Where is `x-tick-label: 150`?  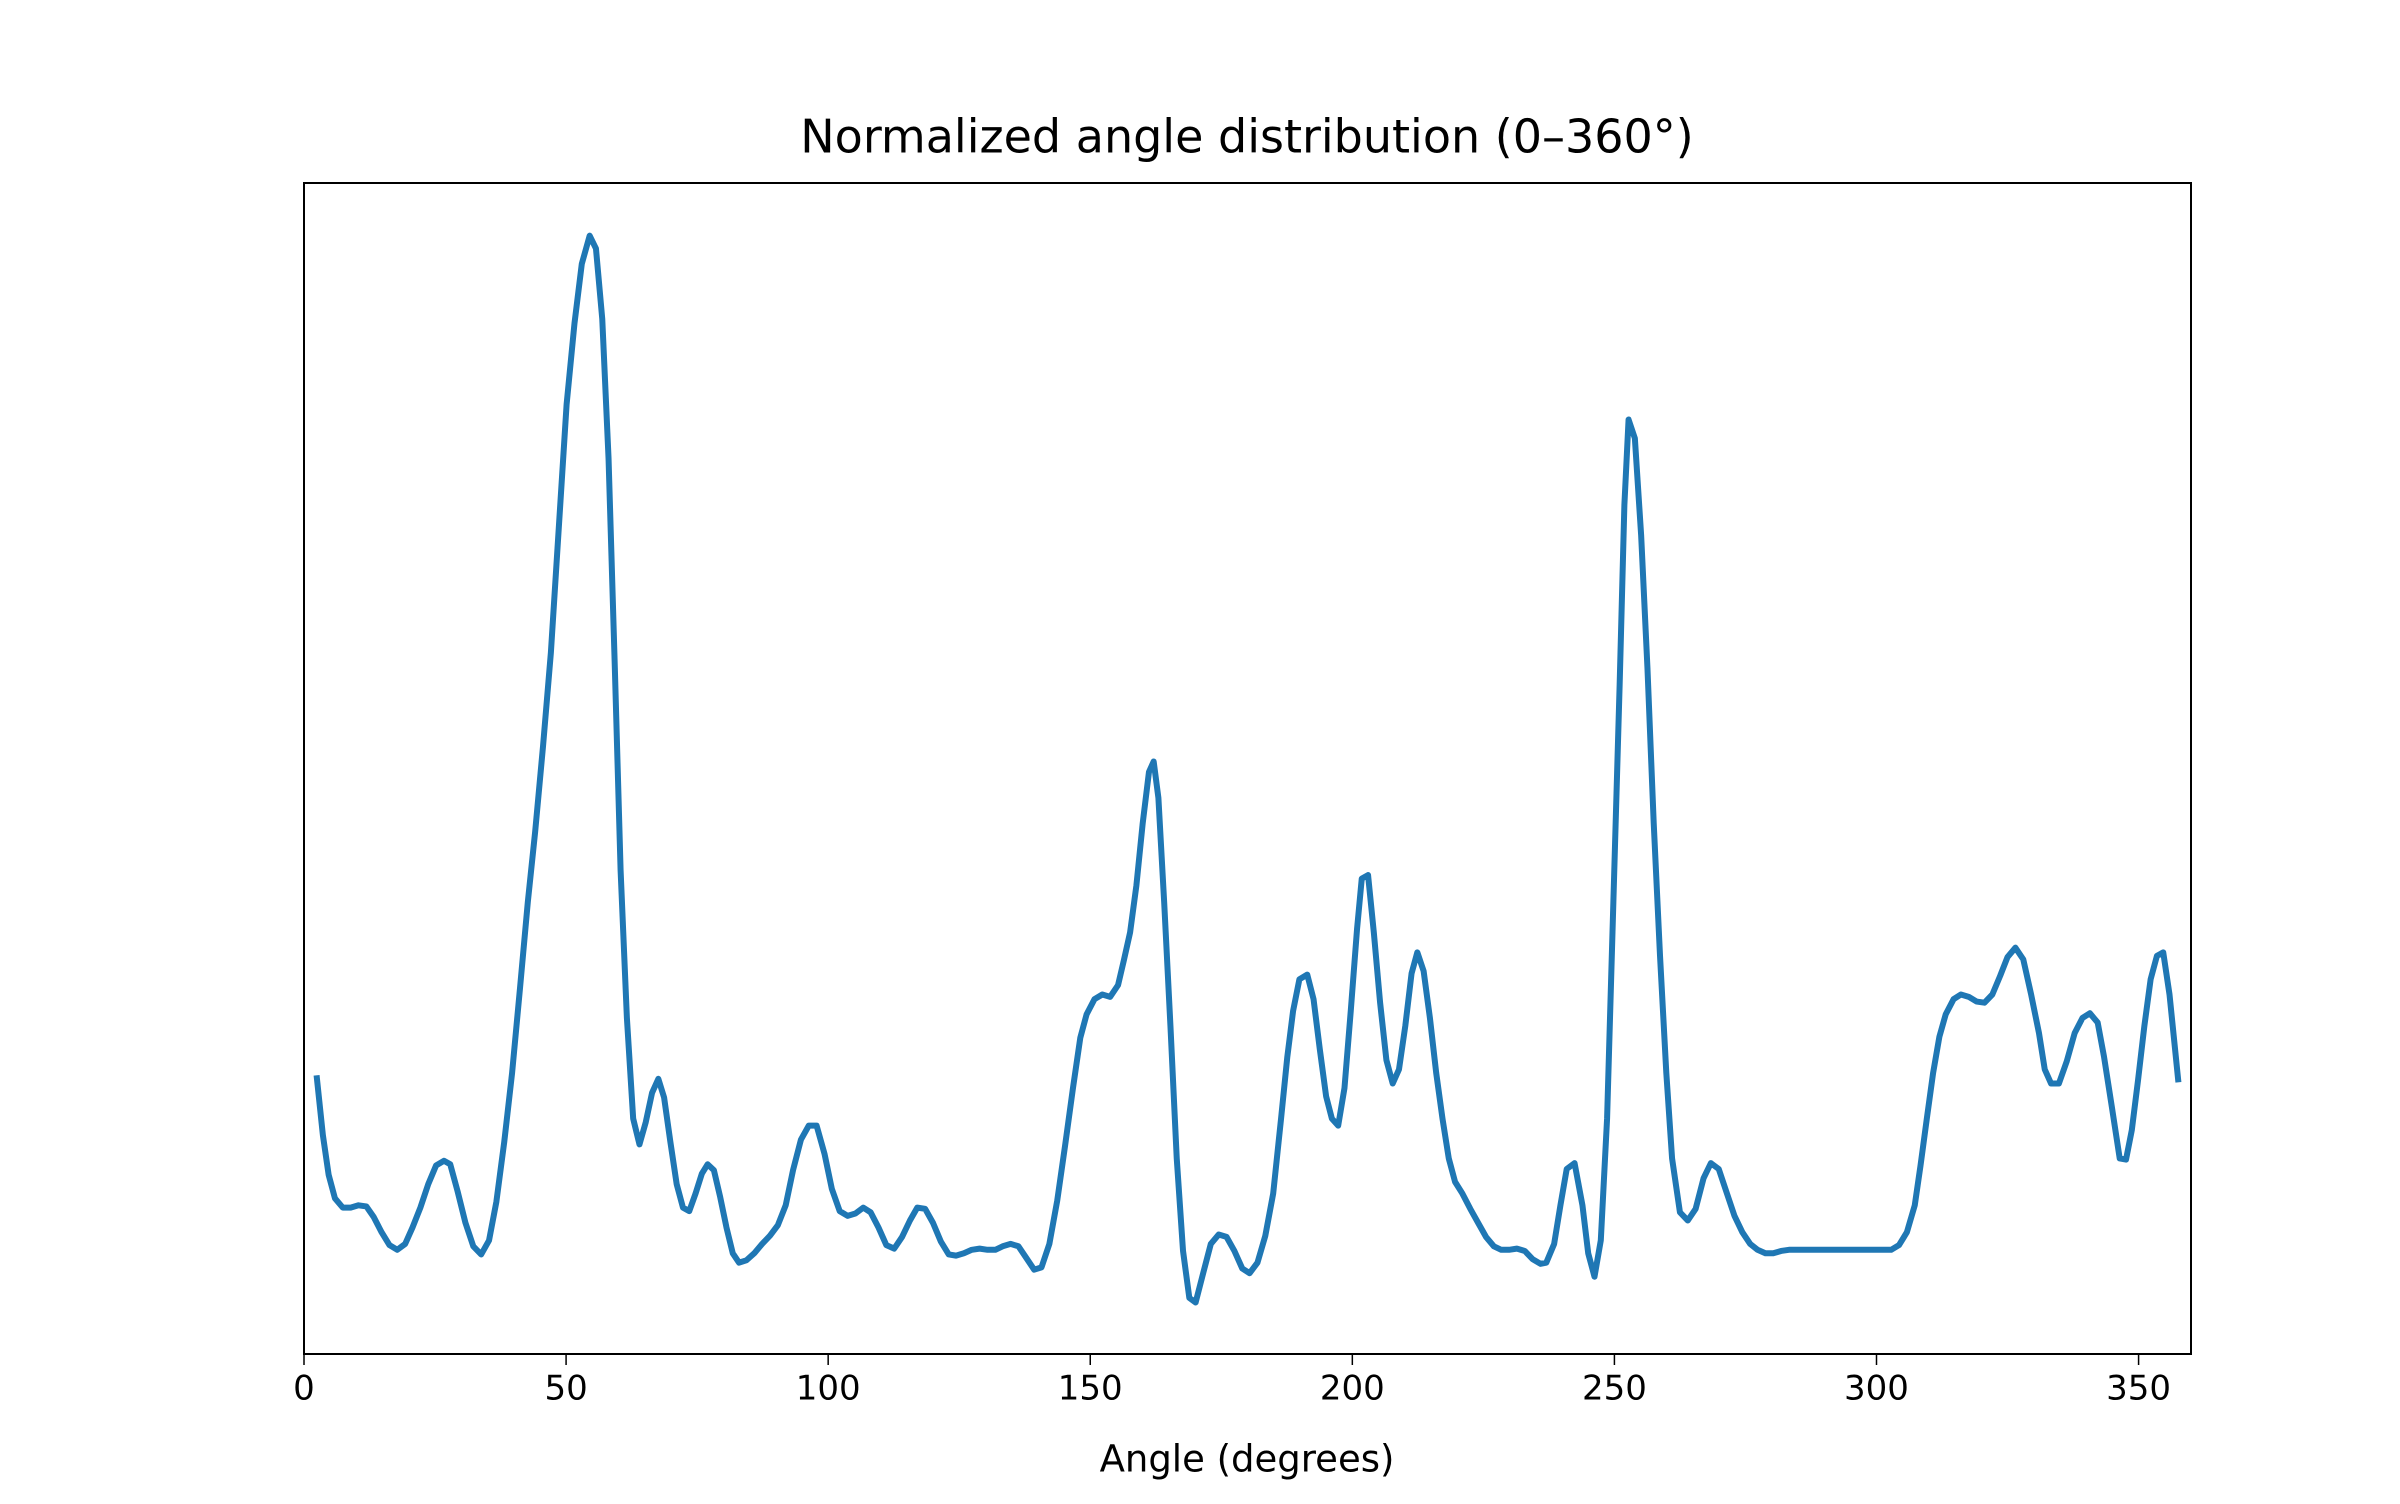
x-tick-label: 150 is located at coordinates (1090, 1389).